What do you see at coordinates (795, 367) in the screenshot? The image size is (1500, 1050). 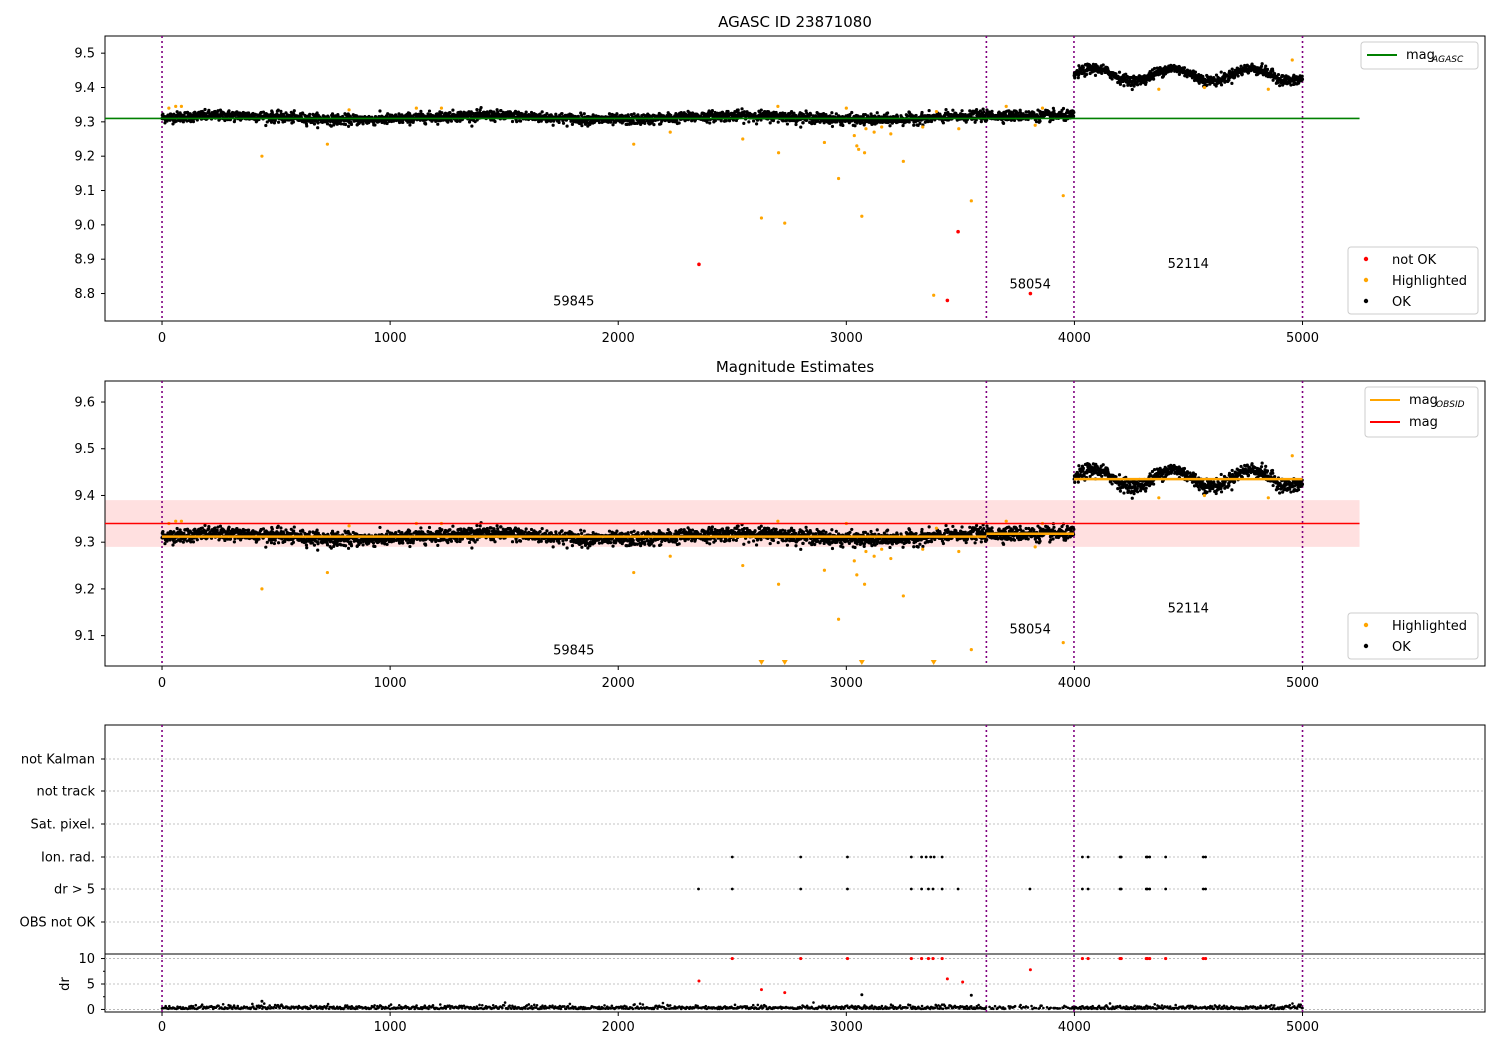 I see `panel2-title: Magnitude Estimates` at bounding box center [795, 367].